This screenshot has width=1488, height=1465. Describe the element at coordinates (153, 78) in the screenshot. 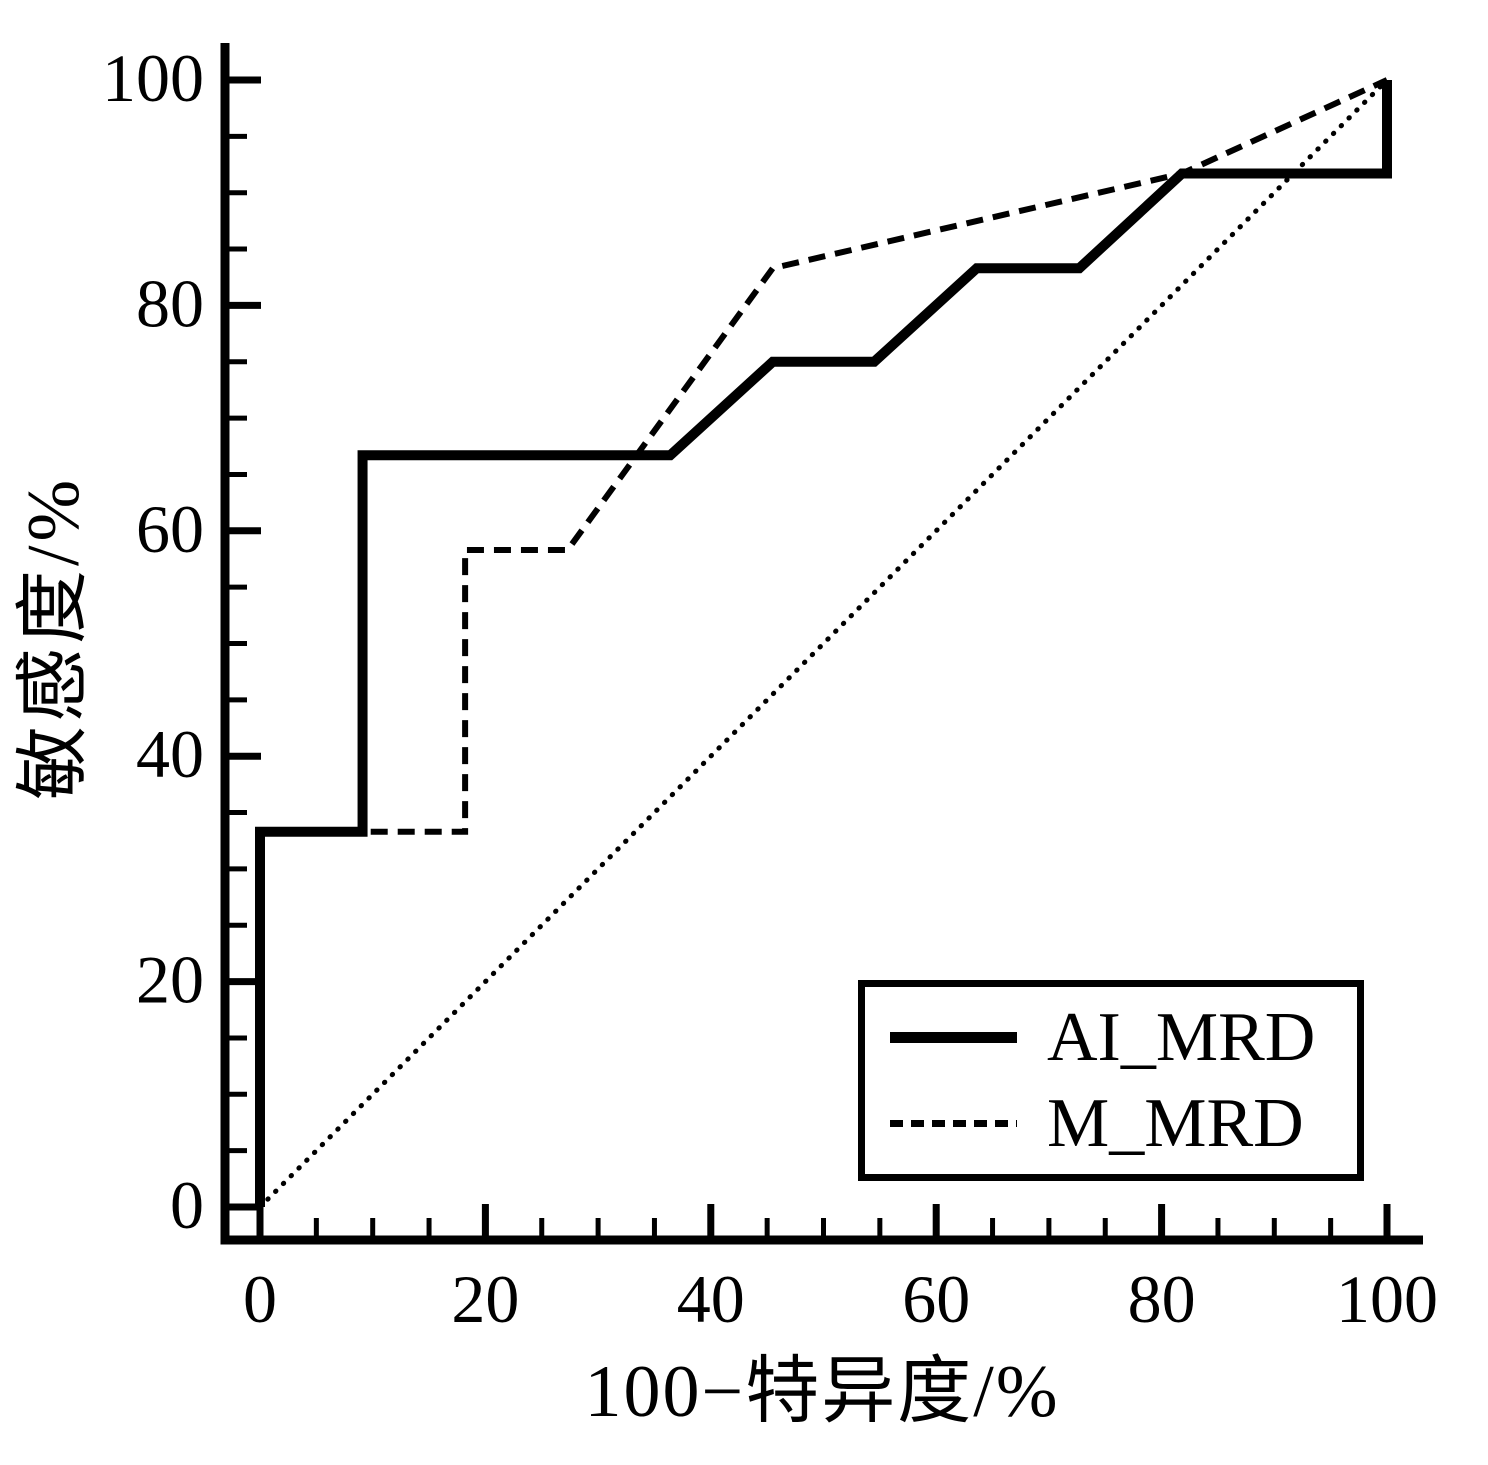

I see `y-tick-label: 100` at that location.